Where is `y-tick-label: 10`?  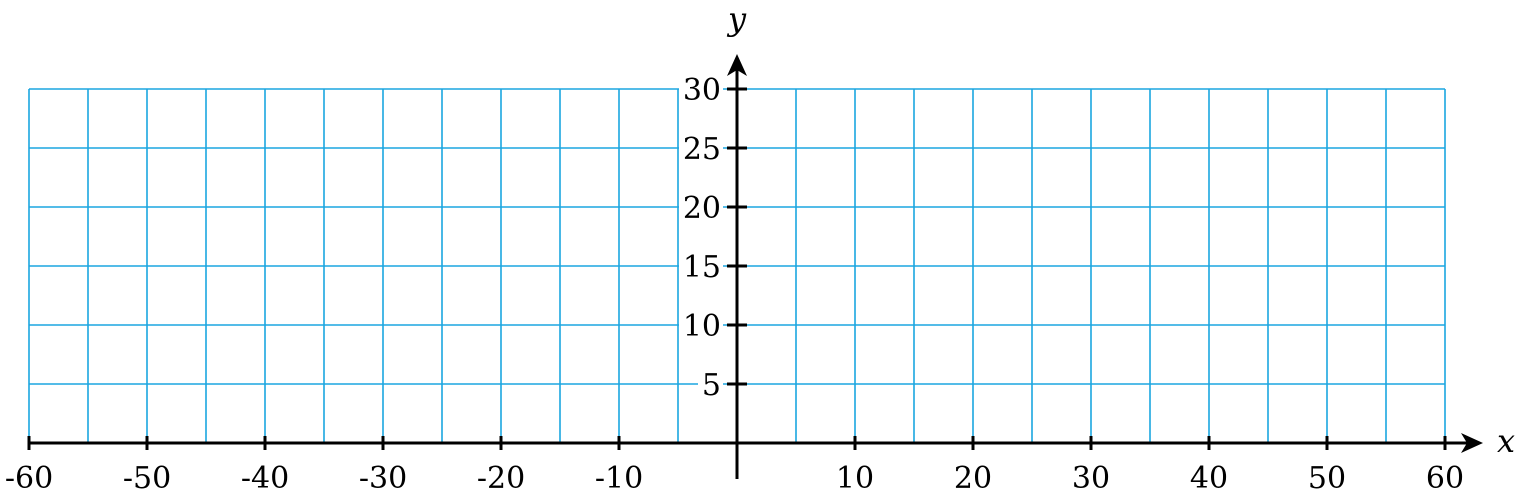 y-tick-label: 10 is located at coordinates (702, 326).